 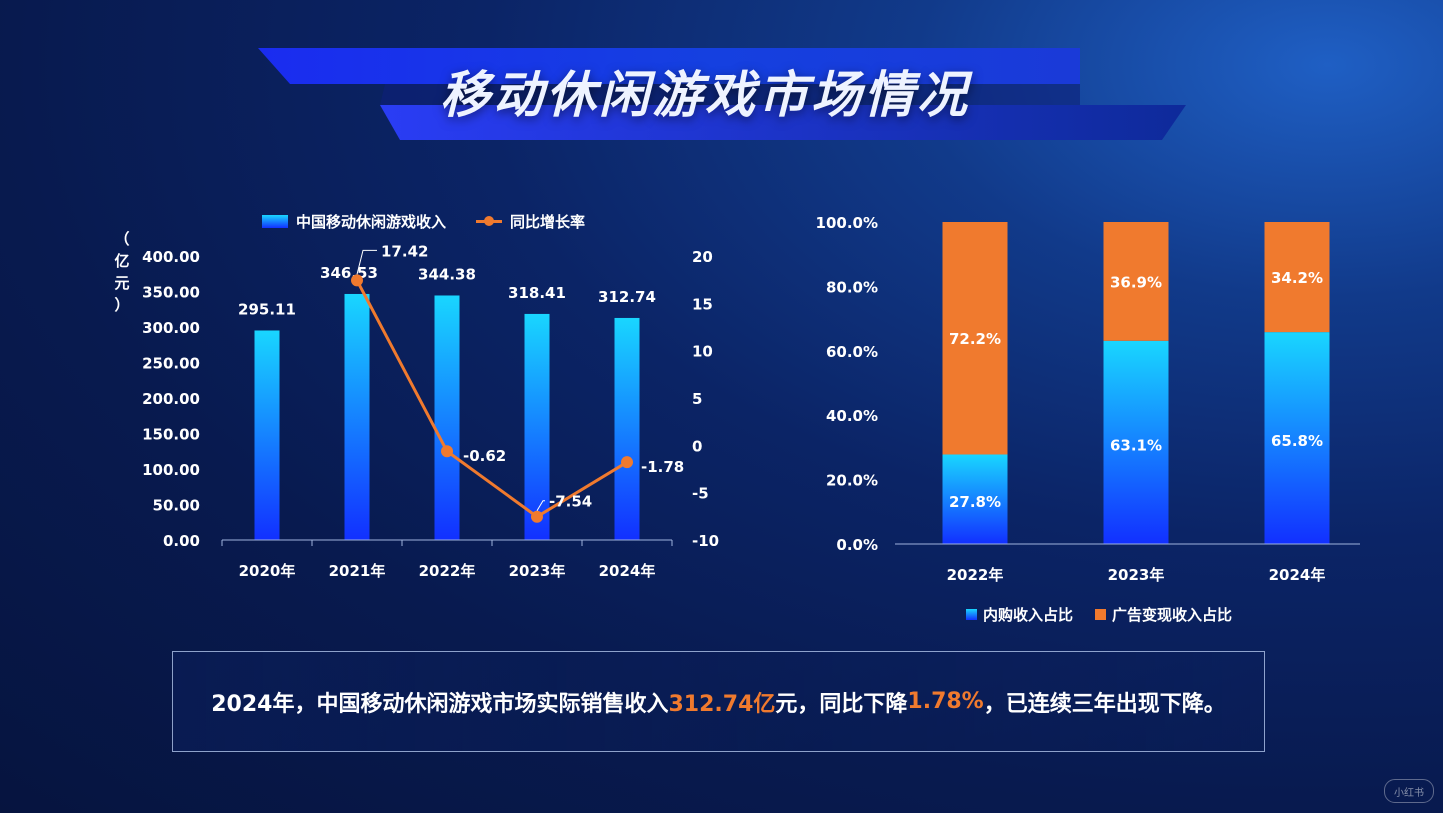 What do you see at coordinates (491, 399) in the screenshot?
I see `growth-rate-line` at bounding box center [491, 399].